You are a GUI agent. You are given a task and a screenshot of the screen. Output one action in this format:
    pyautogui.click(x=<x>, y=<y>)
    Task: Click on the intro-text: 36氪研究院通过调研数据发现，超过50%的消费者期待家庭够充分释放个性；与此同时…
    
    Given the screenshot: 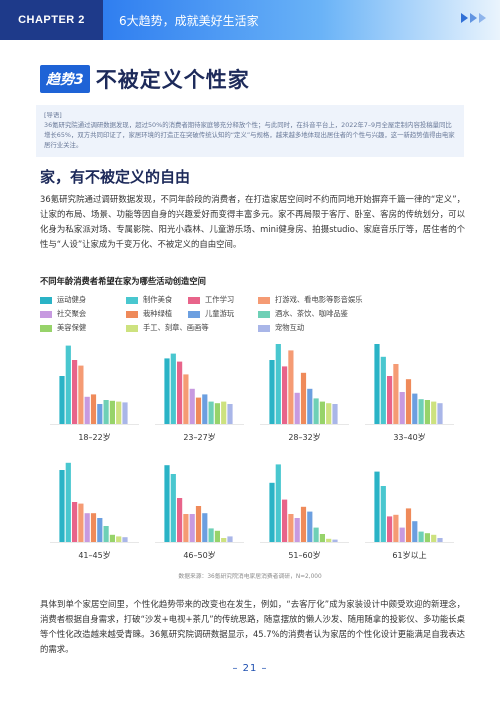 What is the action you would take?
    pyautogui.click(x=249, y=135)
    